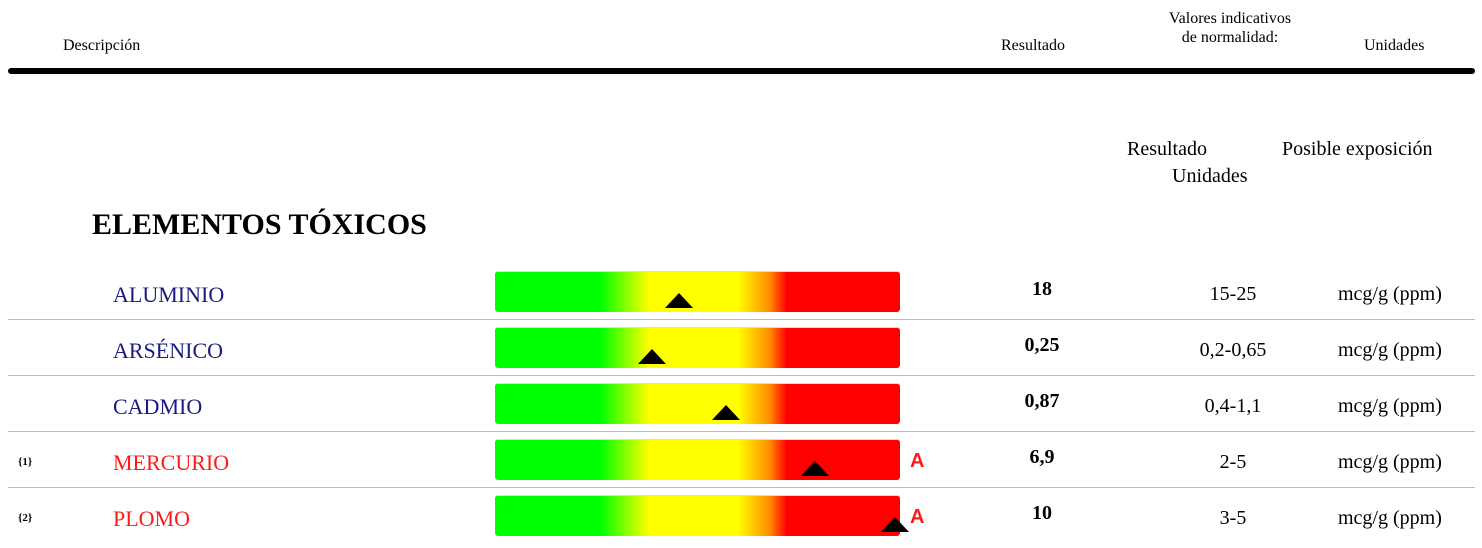  Describe the element at coordinates (1230, 37) in the screenshot. I see `header-reference-line2: de normalidad:` at that location.